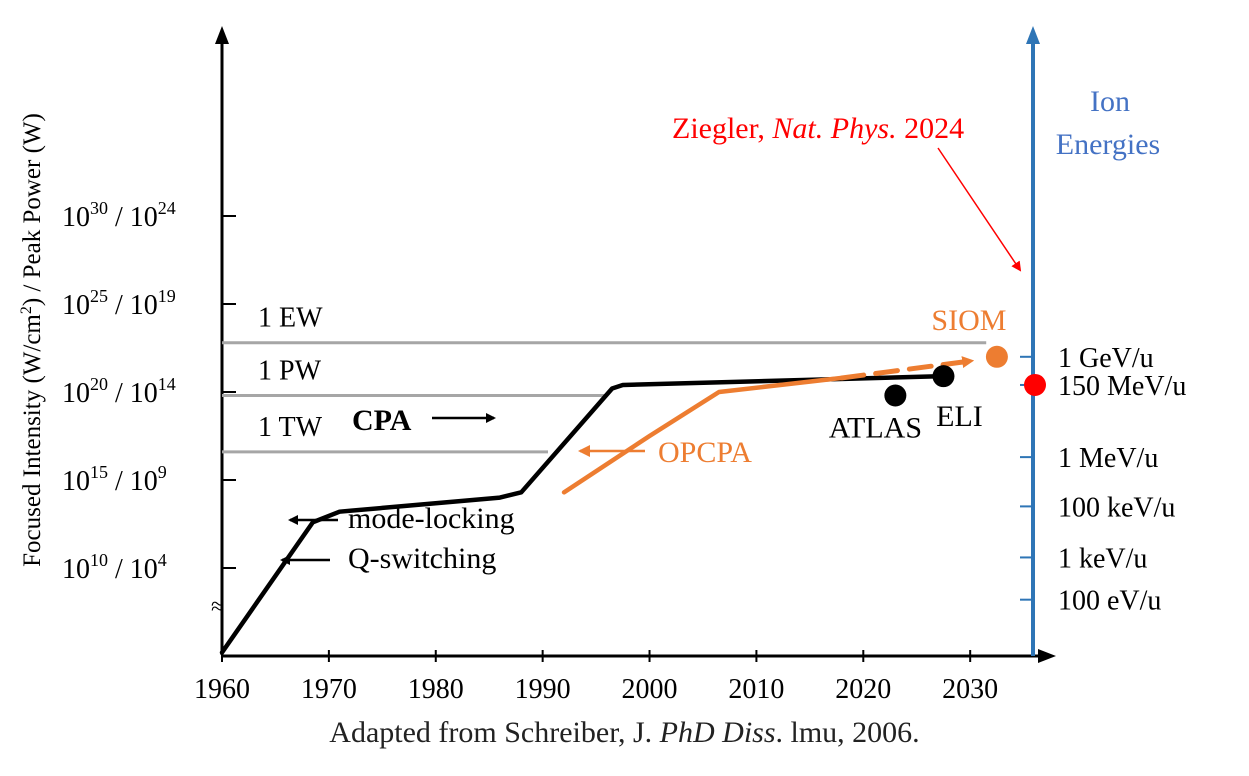  Describe the element at coordinates (290, 371) in the screenshot. I see `power-level-label: 1 PW` at that location.